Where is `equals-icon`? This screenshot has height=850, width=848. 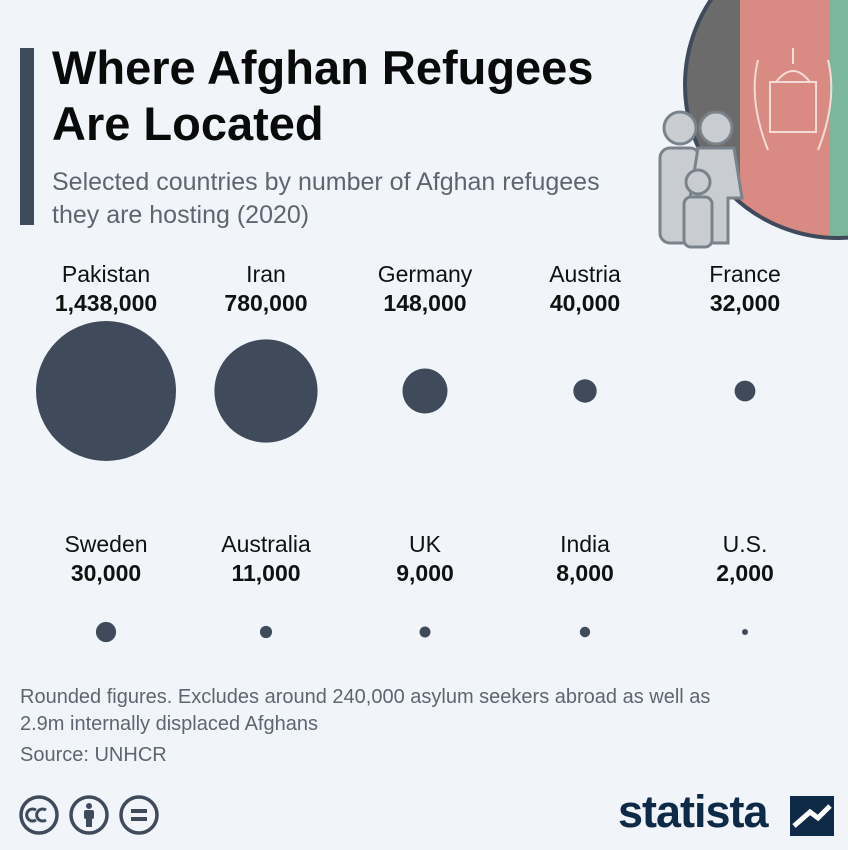
equals-icon is located at coordinates (139, 815).